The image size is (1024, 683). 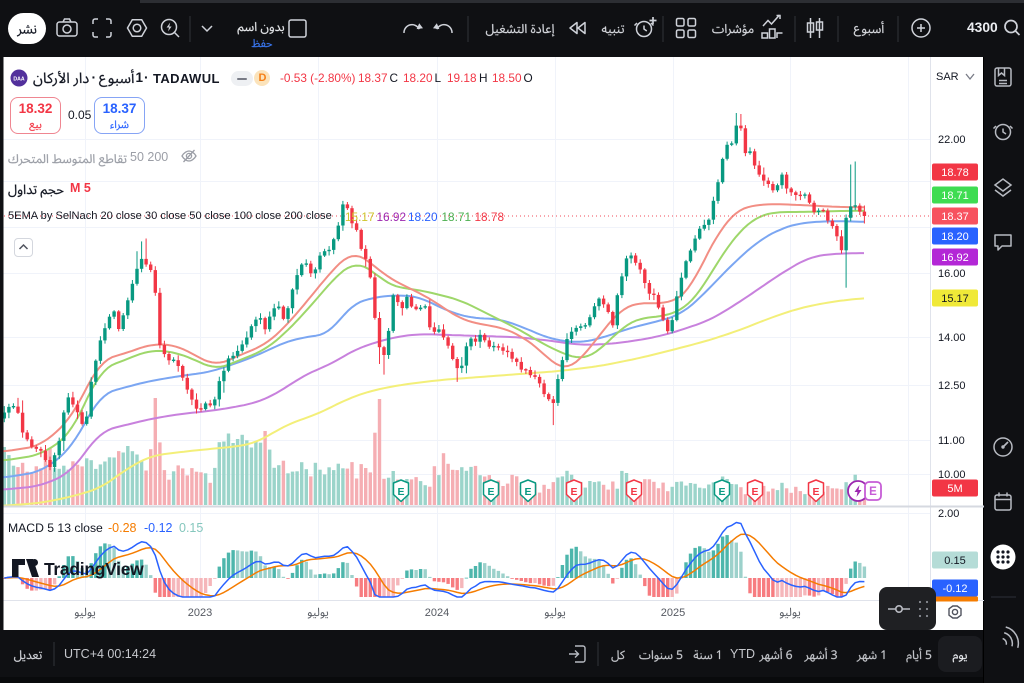 What do you see at coordinates (955, 258) in the screenshot?
I see `svg-text: 16.92` at bounding box center [955, 258].